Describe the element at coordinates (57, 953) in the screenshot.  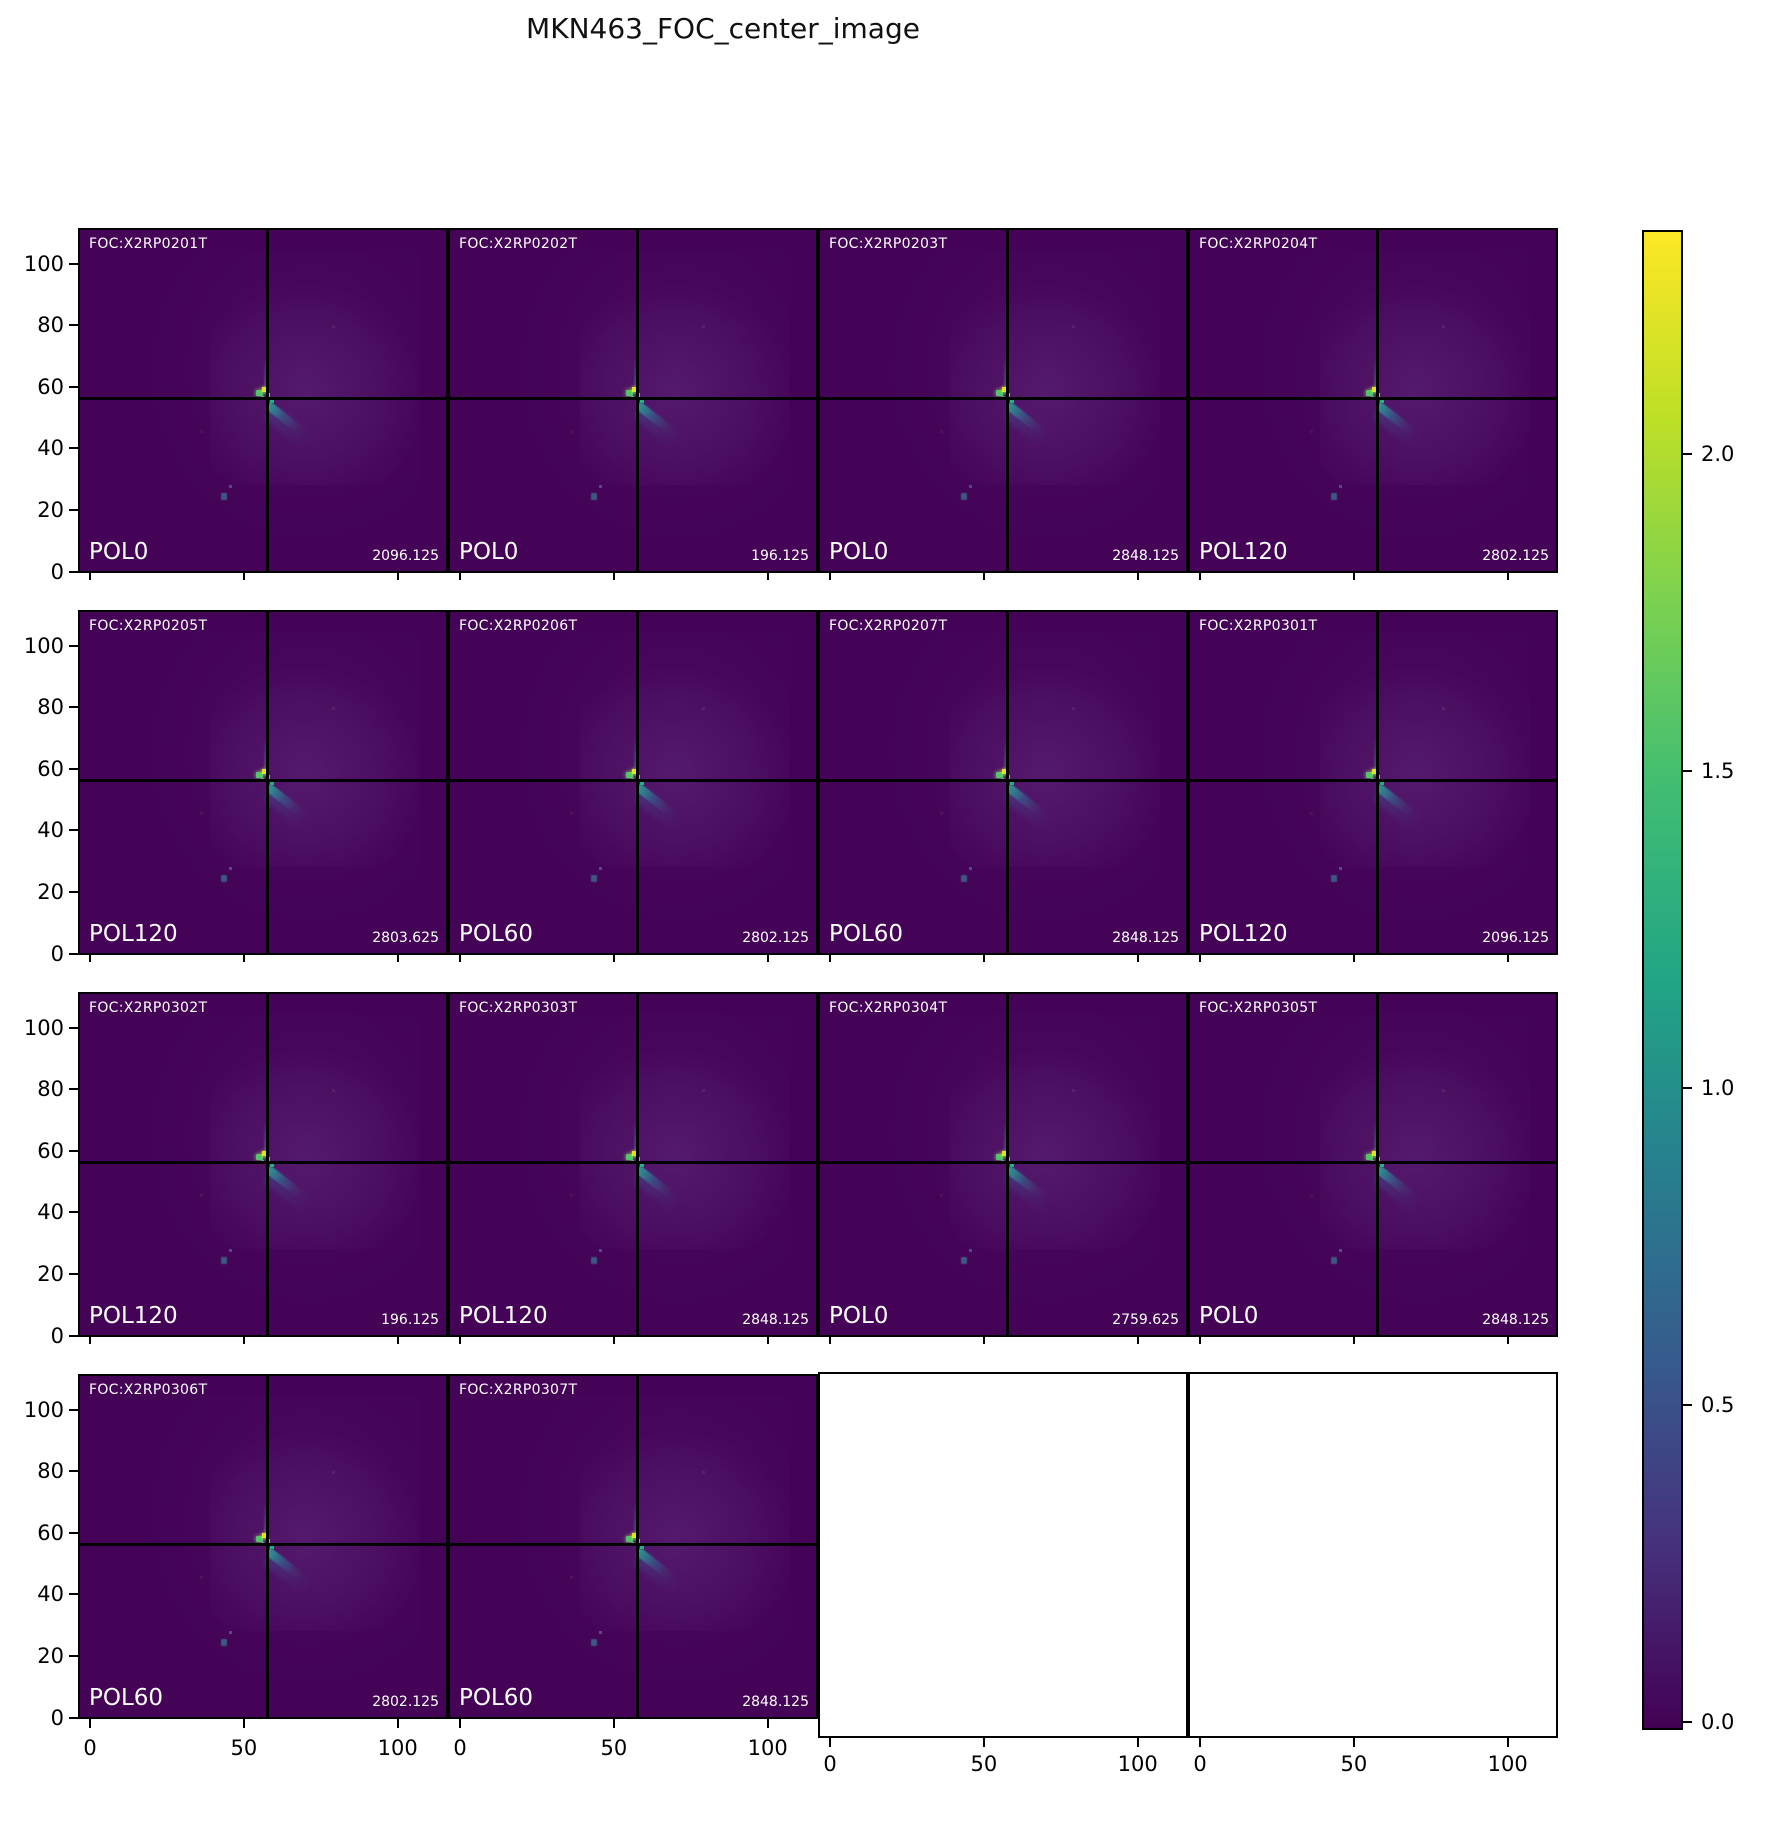
I see `y-axis-tick-label: 0` at that location.